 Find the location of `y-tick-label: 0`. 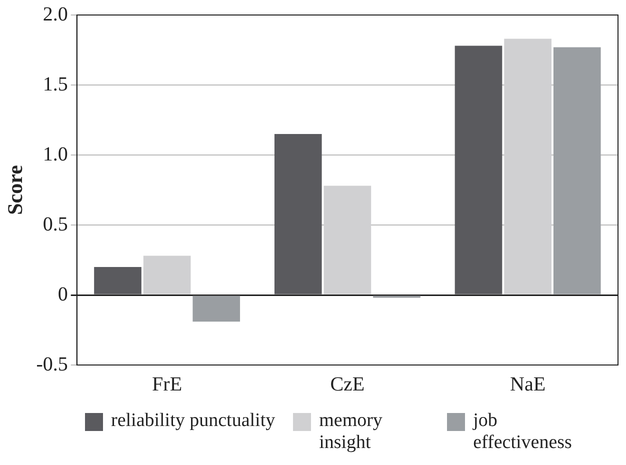

y-tick-label: 0 is located at coordinates (63, 294).